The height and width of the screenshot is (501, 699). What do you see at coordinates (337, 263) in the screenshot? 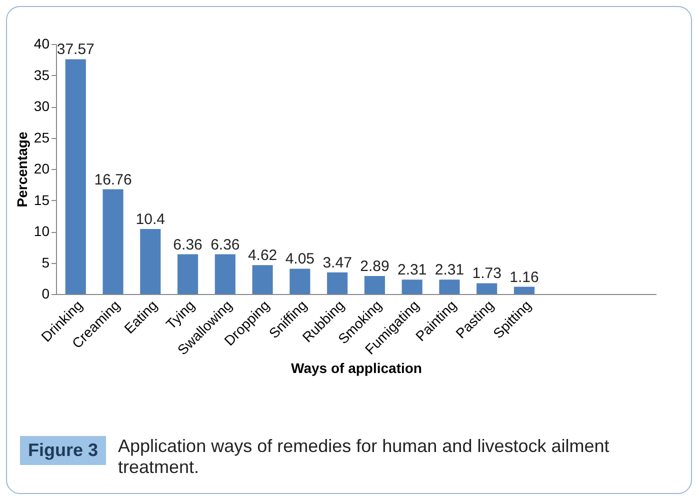
I see `data-label: 3.47` at bounding box center [337, 263].